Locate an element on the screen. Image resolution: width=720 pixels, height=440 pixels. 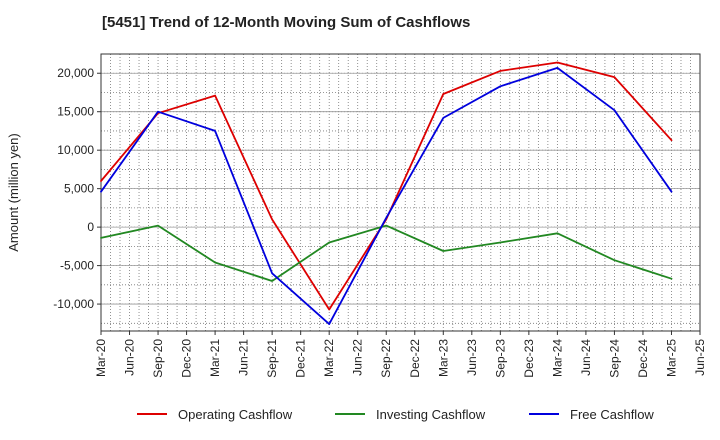
x-tick-label: Mar-21 is located at coordinates (215, 358).